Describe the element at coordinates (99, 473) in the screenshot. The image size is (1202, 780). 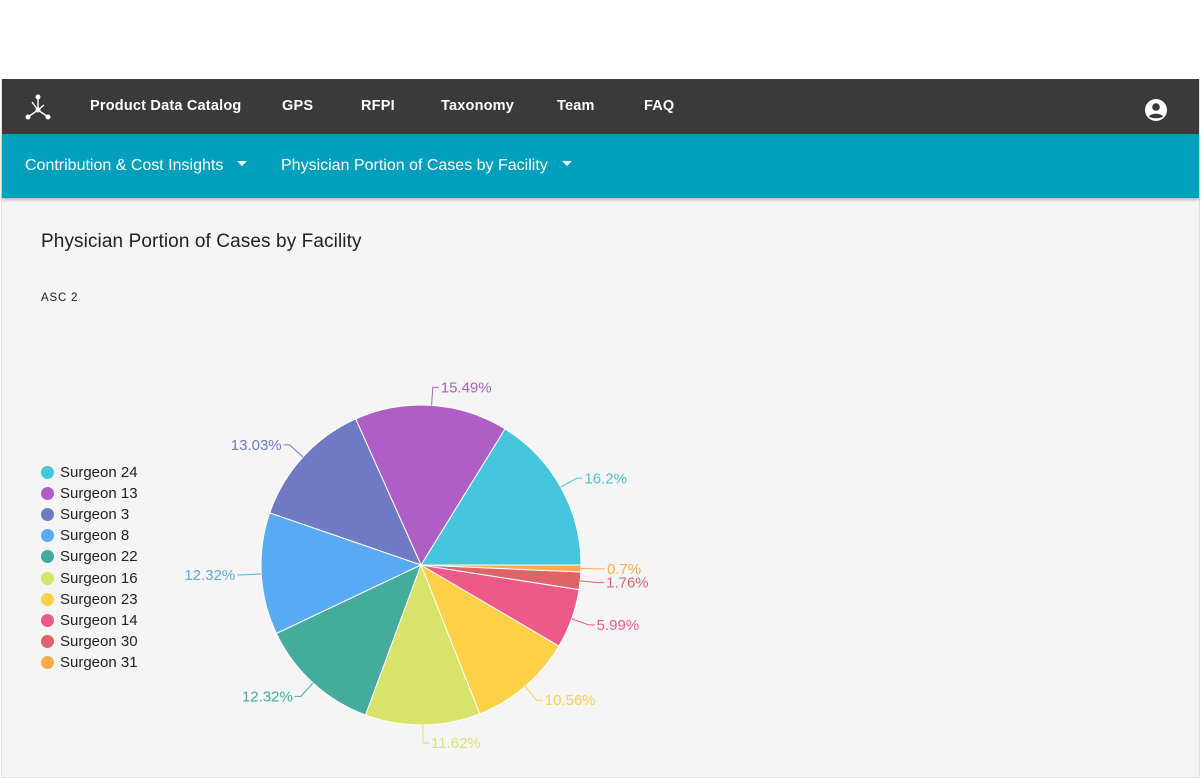
I see `legend-label: Surgeon 24` at that location.